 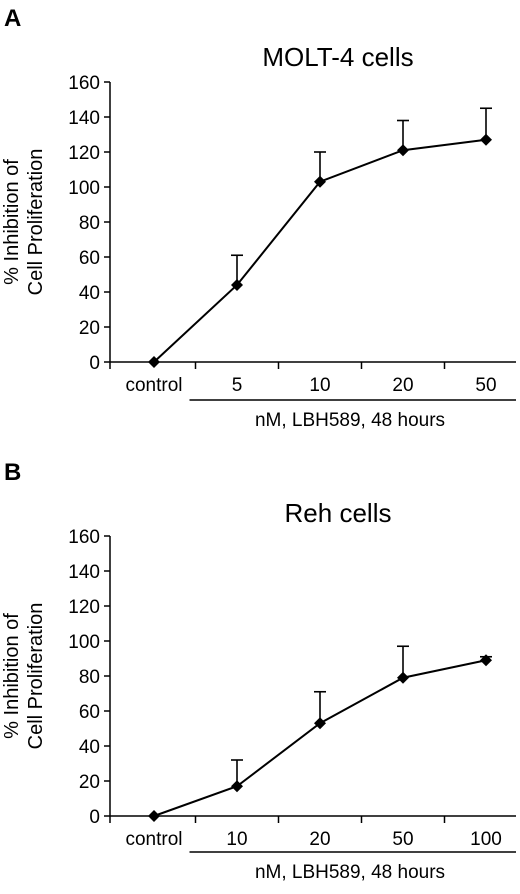 I want to click on y-tick-label-b: 20, so click(x=89, y=782).